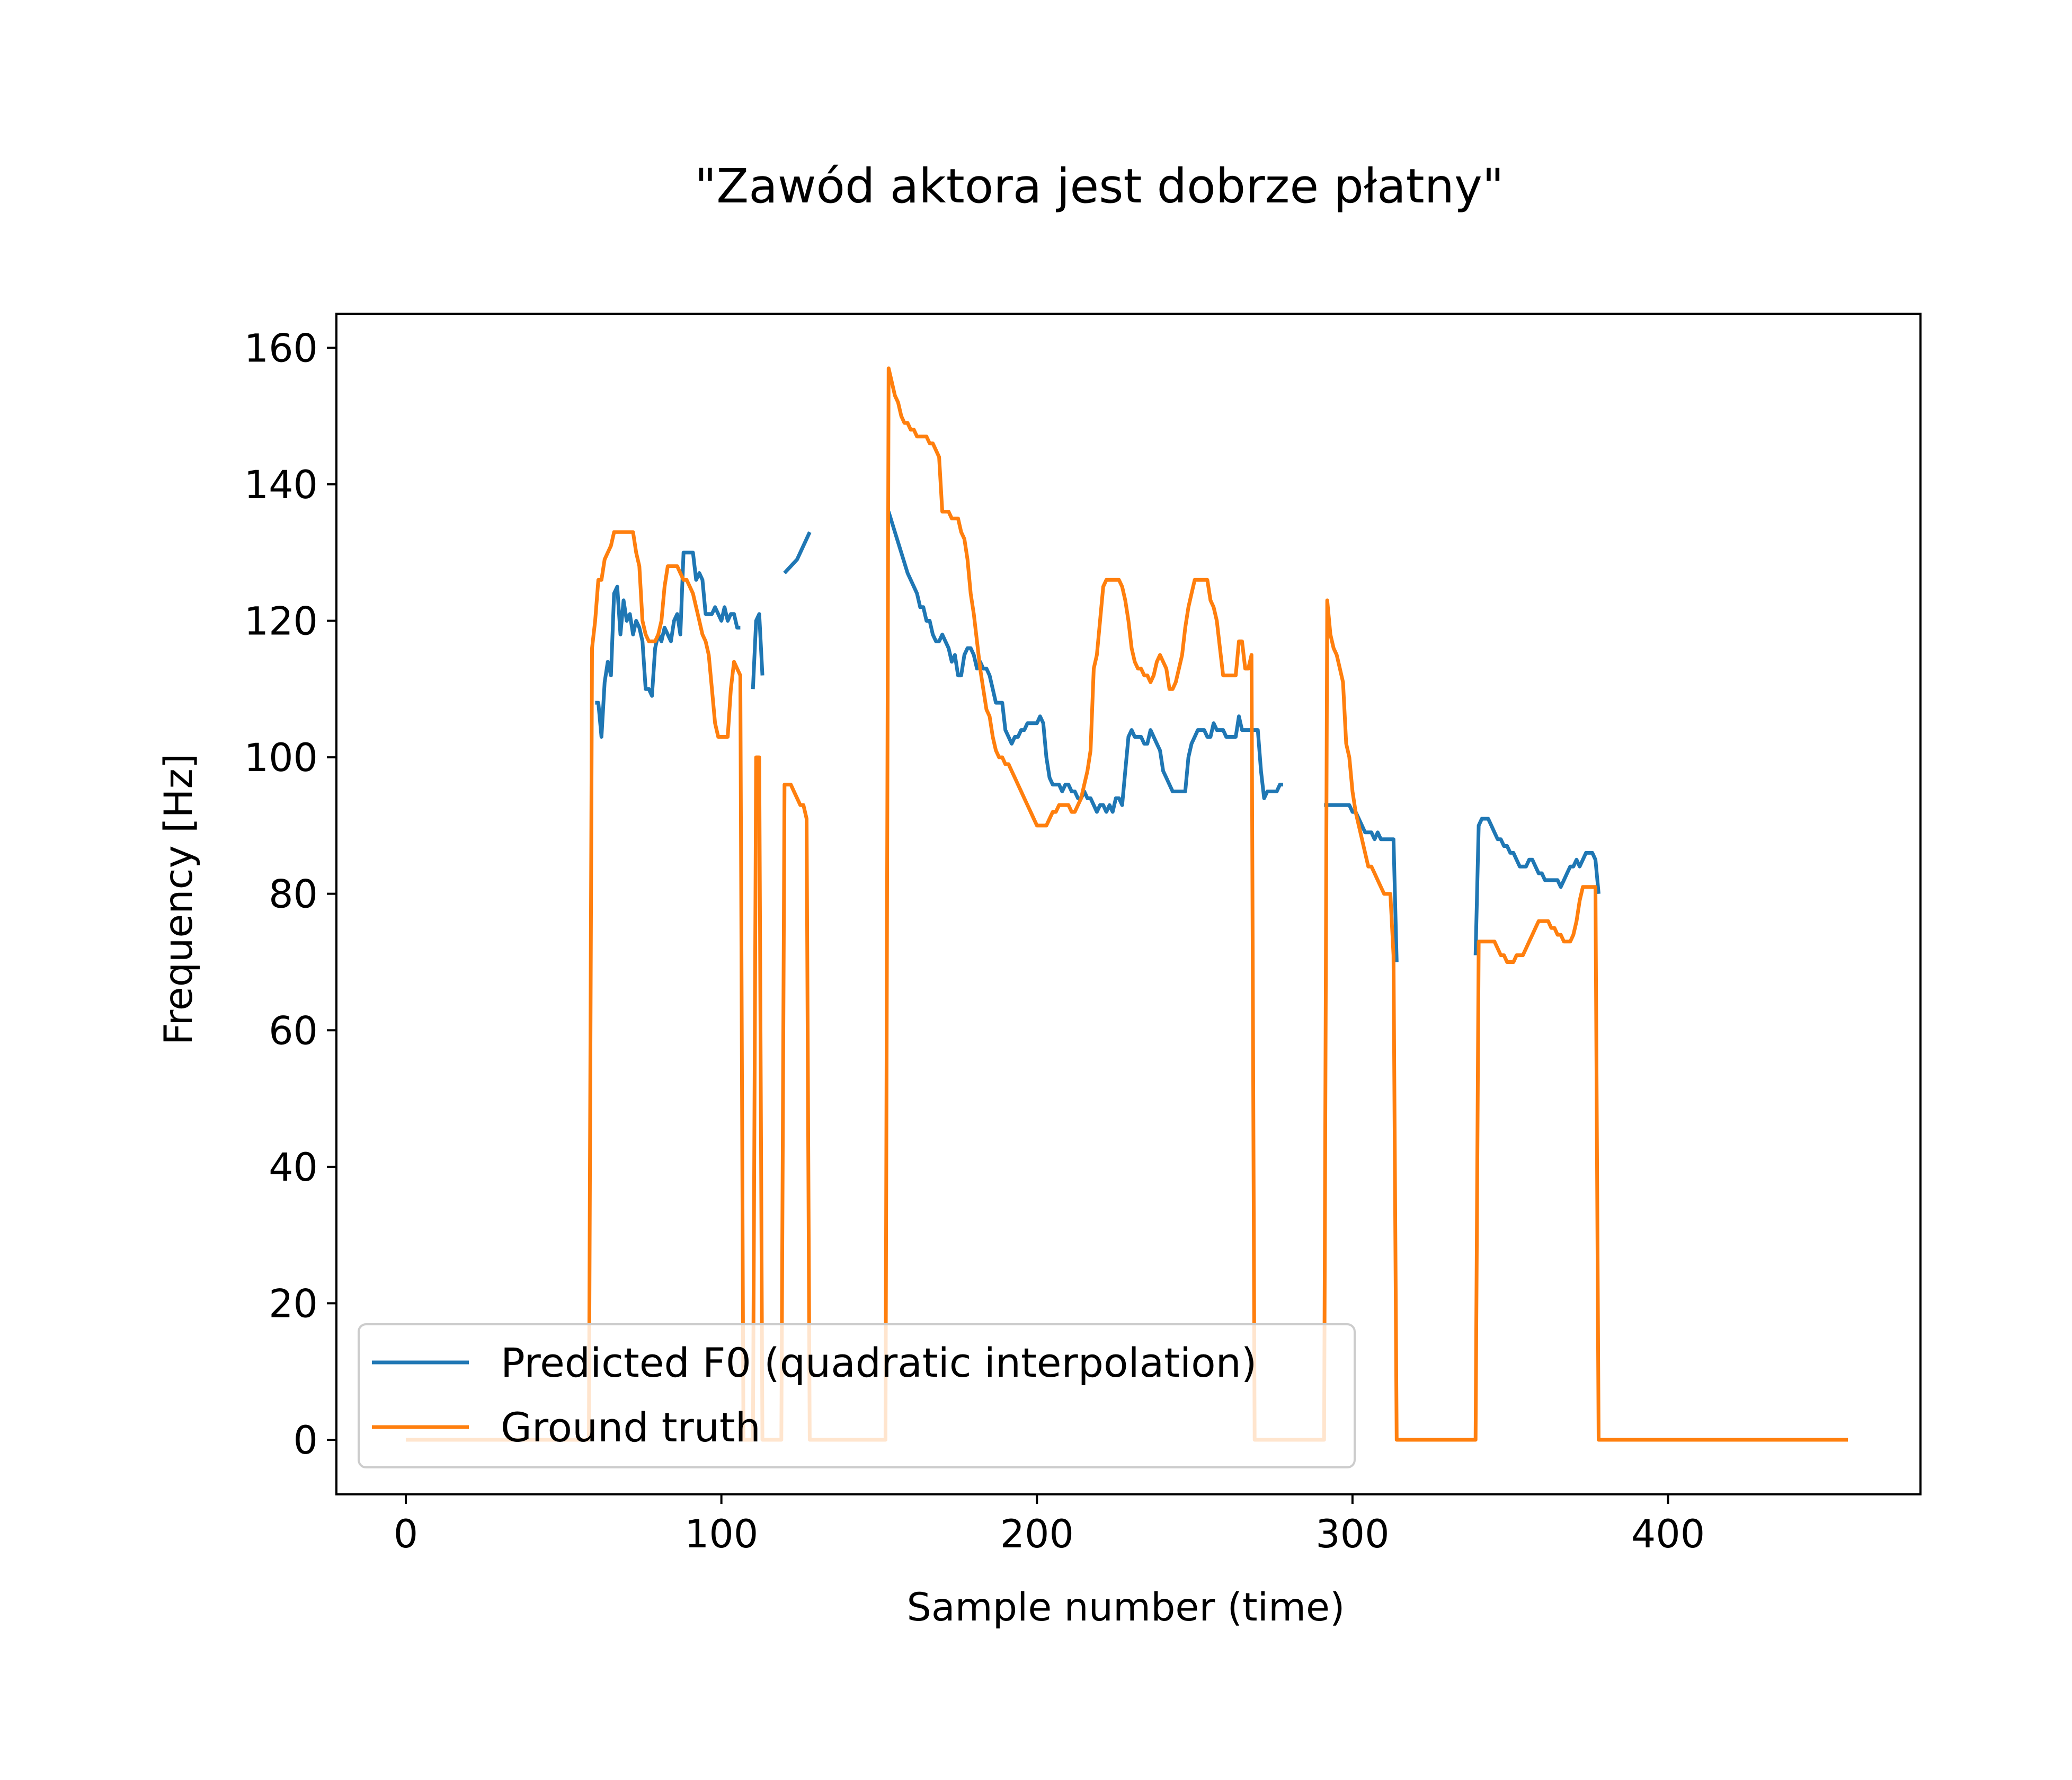 The width and height of the screenshot is (2072, 1780). Describe the element at coordinates (1099, 186) in the screenshot. I see `chart-title: "Zawód aktora jest dobrze płatny"` at that location.